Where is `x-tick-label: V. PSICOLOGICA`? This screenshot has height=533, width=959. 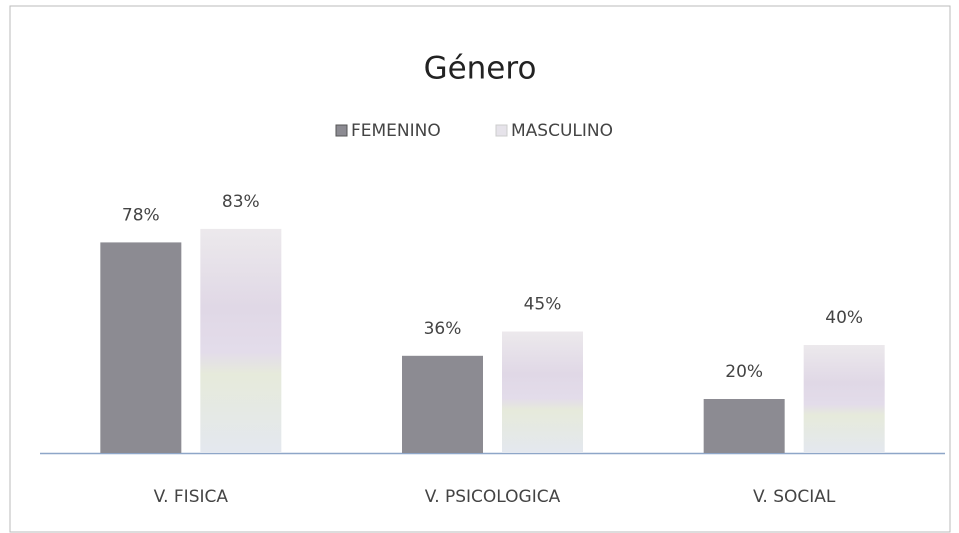 x-tick-label: V. PSICOLOGICA is located at coordinates (493, 497).